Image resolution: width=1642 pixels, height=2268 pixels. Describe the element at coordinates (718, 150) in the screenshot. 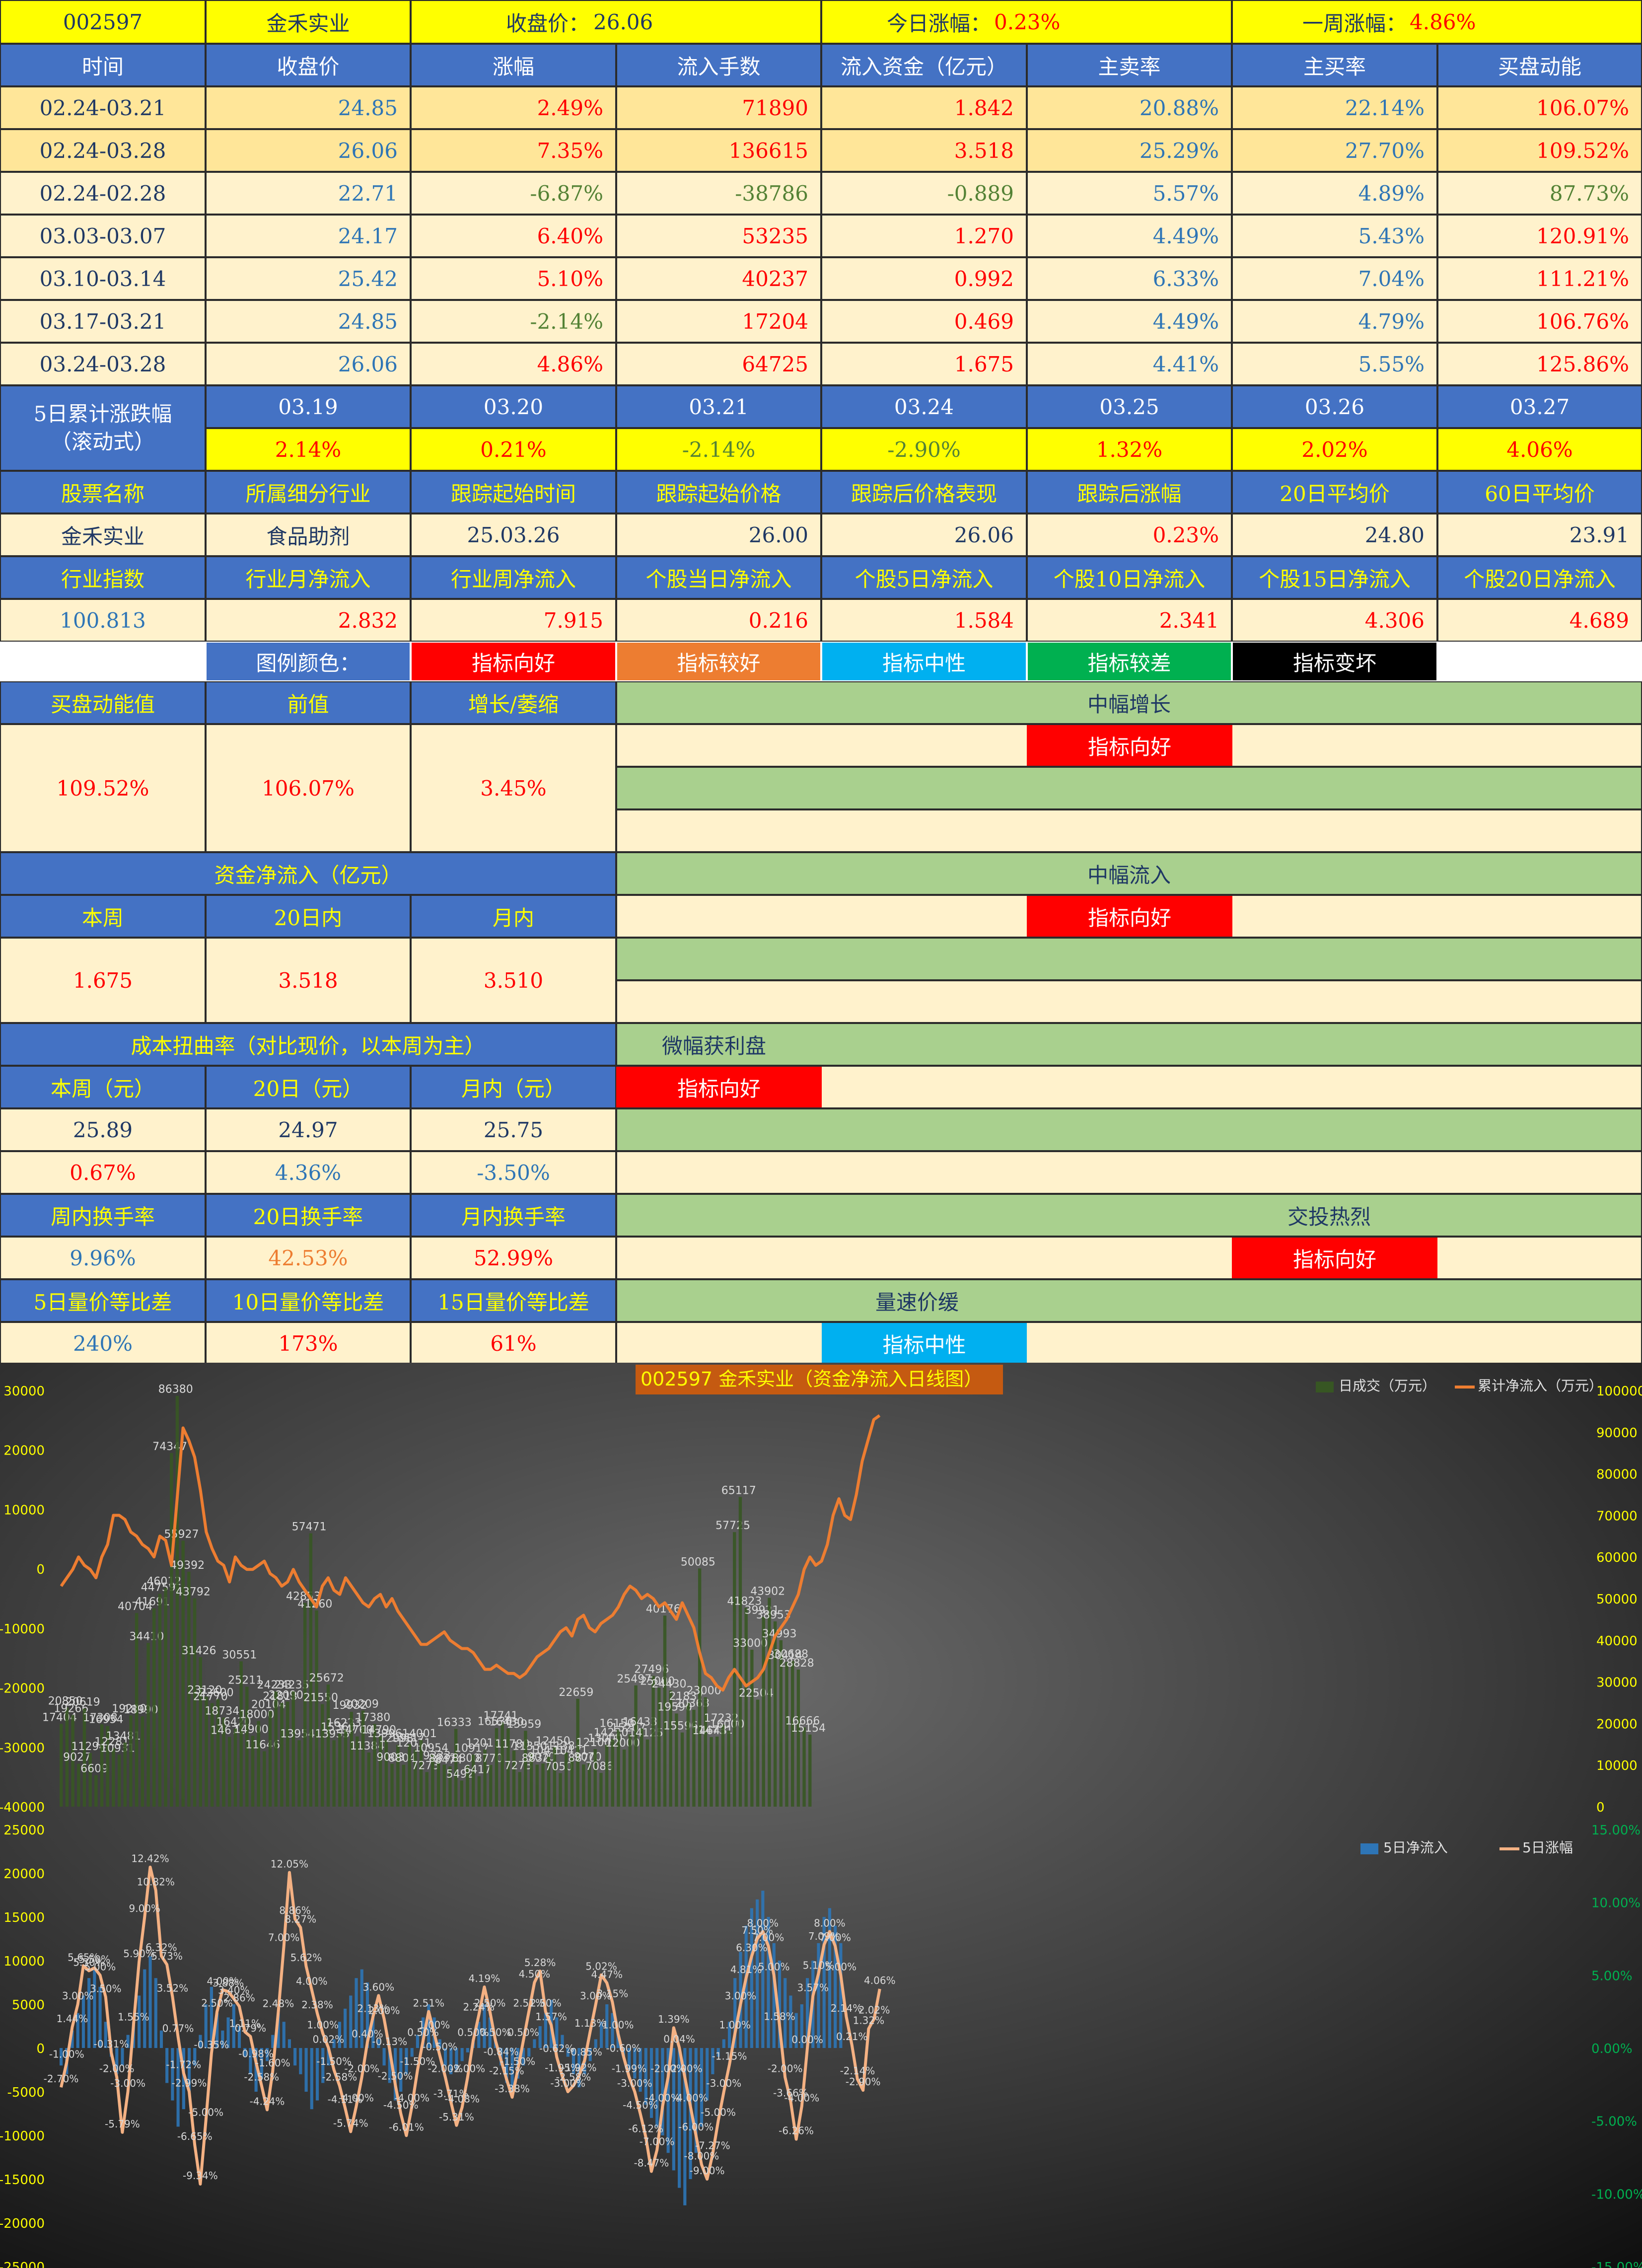

I see `weekly-cell: 136615` at that location.